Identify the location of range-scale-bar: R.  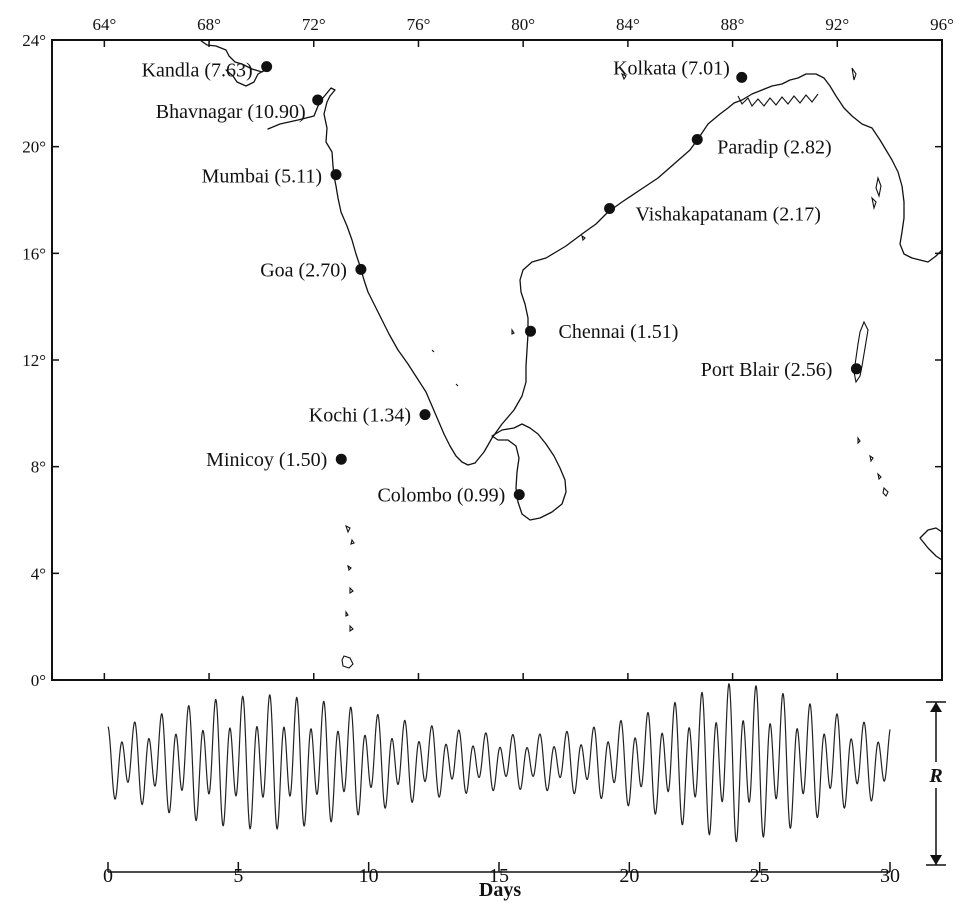
(936, 783).